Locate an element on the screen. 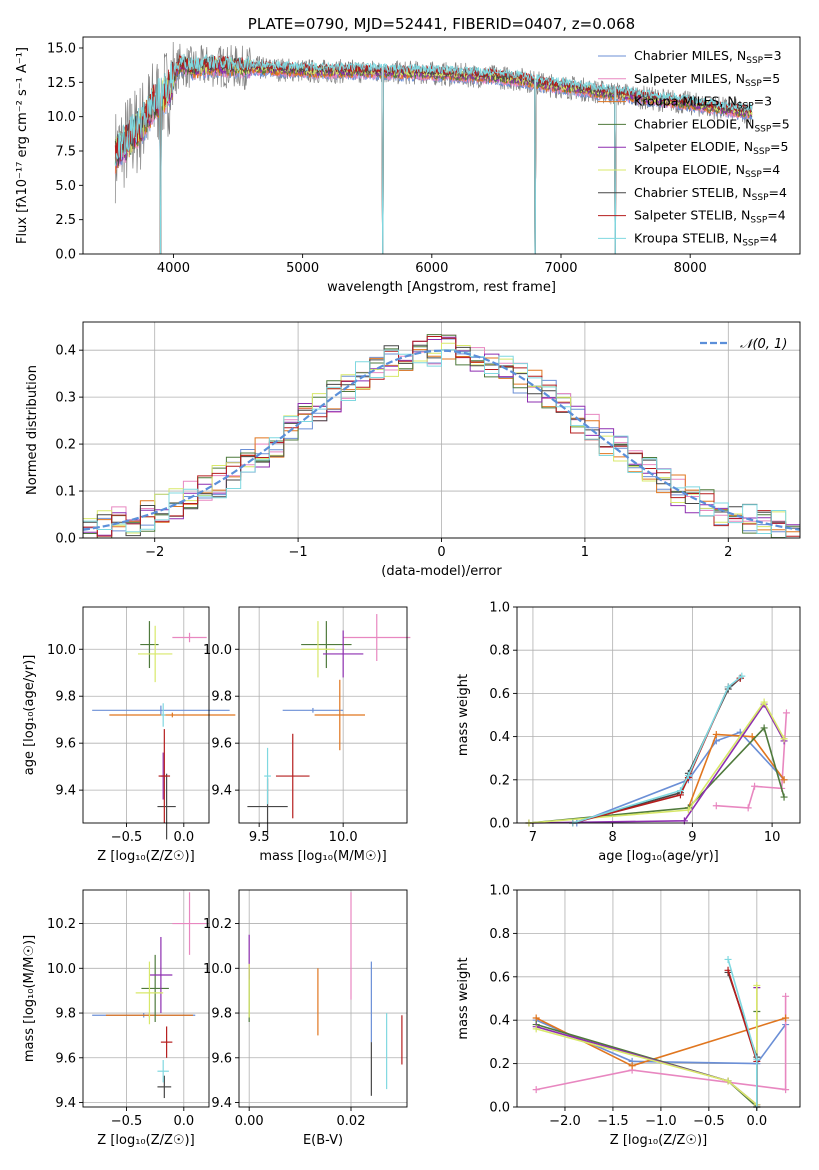 This screenshot has height=1170, width=819. y-tick-label: 2.5 is located at coordinates (65, 220).